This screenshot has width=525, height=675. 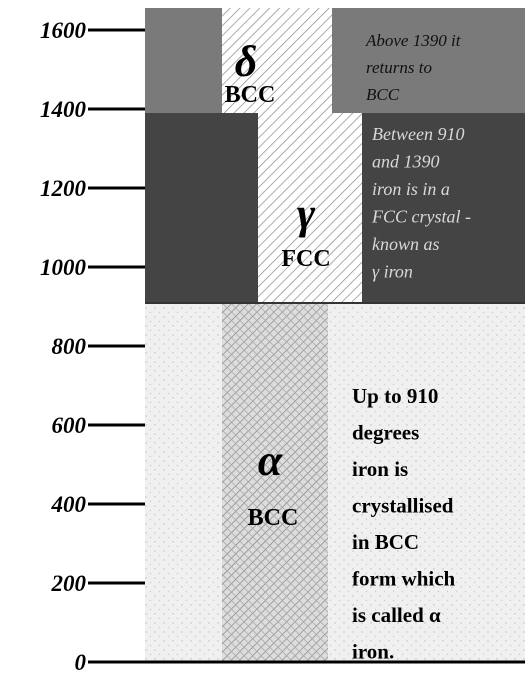 I want to click on gamma-description-line: and 1390, so click(x=406, y=162).